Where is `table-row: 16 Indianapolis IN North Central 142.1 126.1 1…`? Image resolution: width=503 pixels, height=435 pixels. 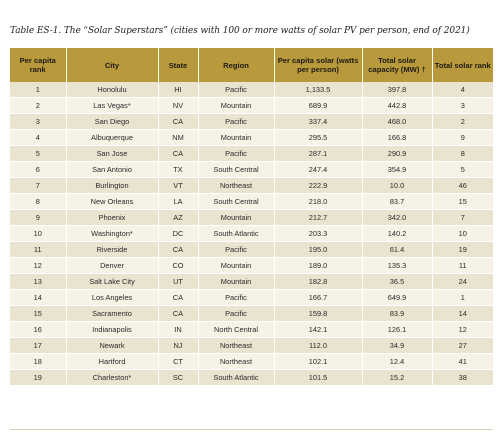
table-row: 16 Indianapolis IN North Central 142.1 126.1 1… is located at coordinates (251, 329).